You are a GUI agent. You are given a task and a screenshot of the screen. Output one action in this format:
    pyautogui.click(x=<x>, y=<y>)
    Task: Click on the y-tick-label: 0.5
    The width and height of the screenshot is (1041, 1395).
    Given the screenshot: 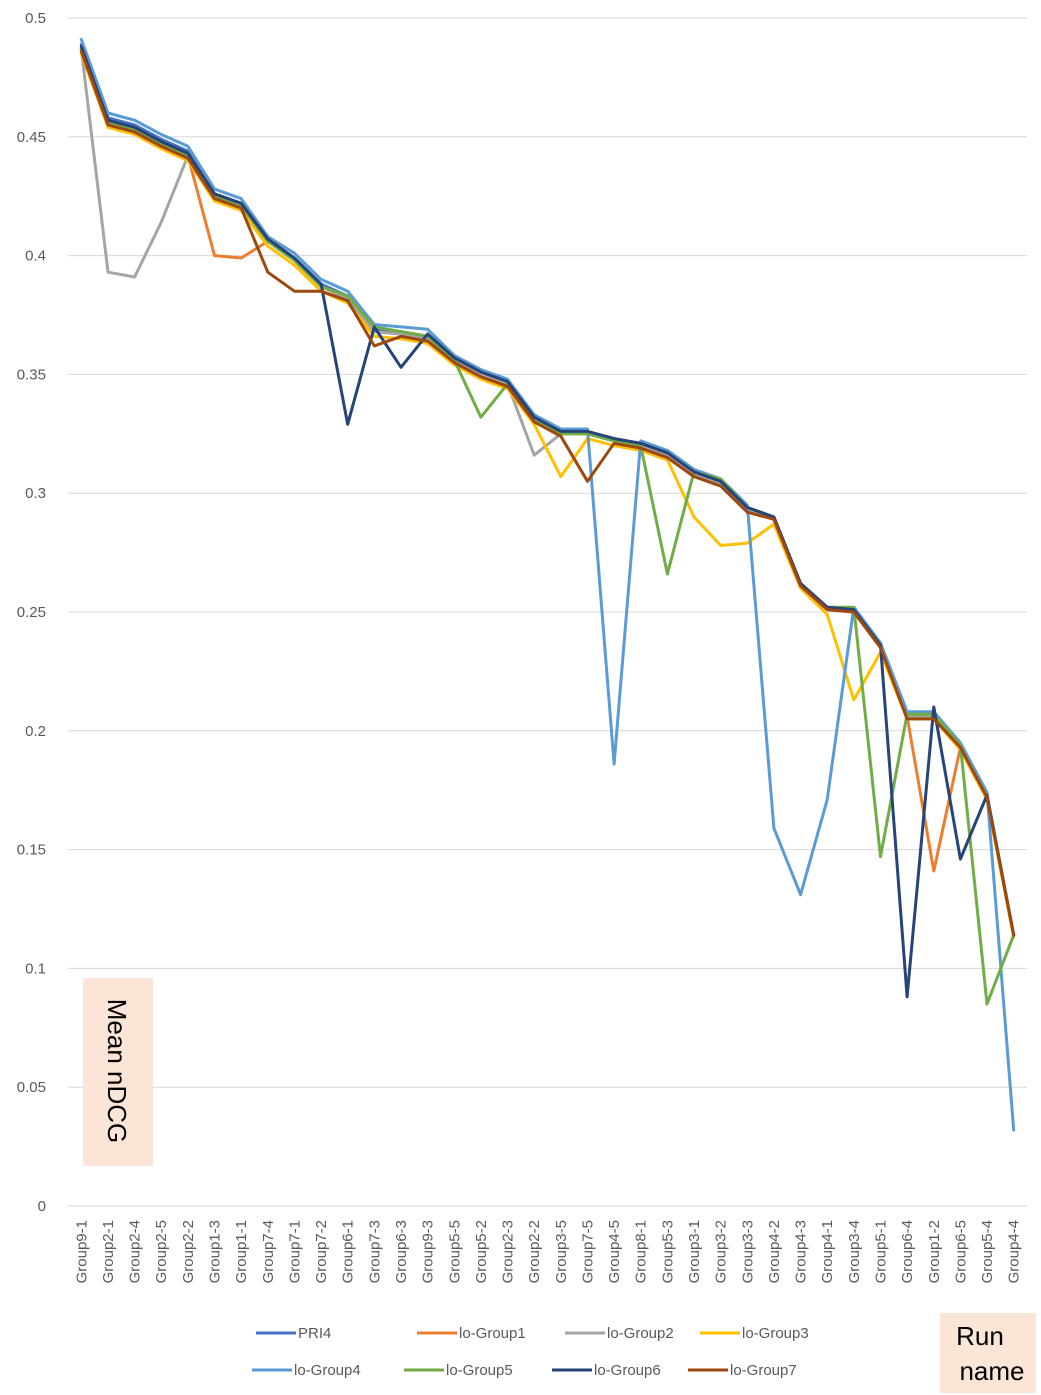 What is the action you would take?
    pyautogui.click(x=35, y=18)
    